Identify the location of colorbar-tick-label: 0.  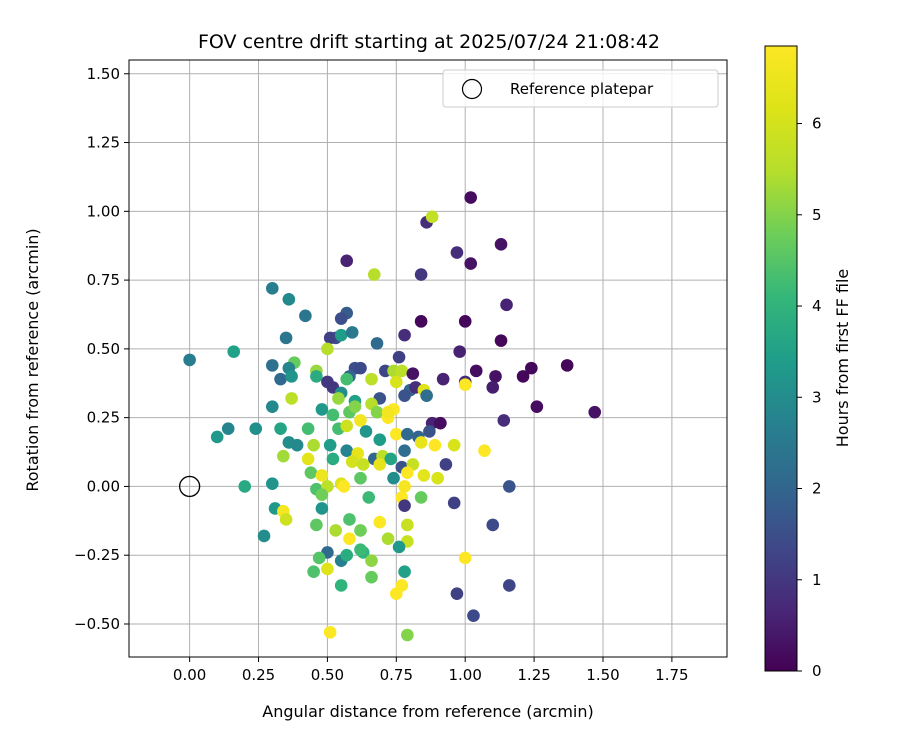
(817, 671).